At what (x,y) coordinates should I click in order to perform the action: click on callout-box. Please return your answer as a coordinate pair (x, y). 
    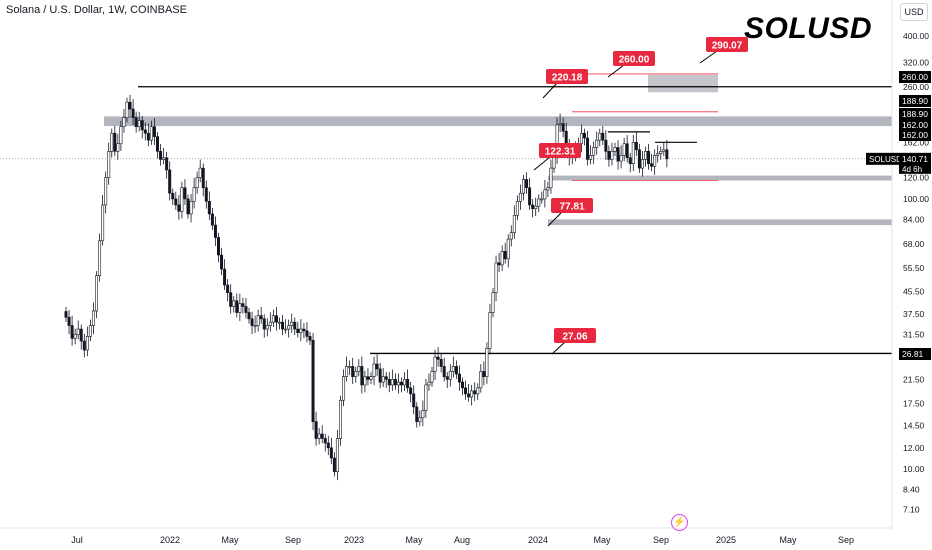
    Looking at the image, I should click on (575, 335).